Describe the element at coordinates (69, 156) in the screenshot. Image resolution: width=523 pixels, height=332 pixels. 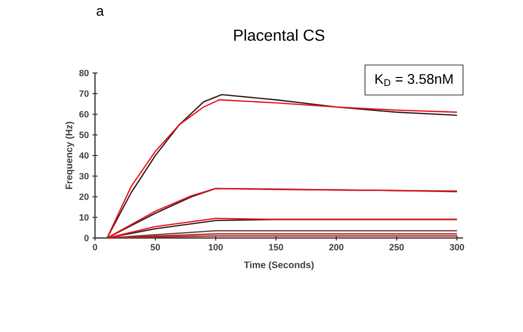
I see `y-axis-title: Frequency (Hz)` at that location.